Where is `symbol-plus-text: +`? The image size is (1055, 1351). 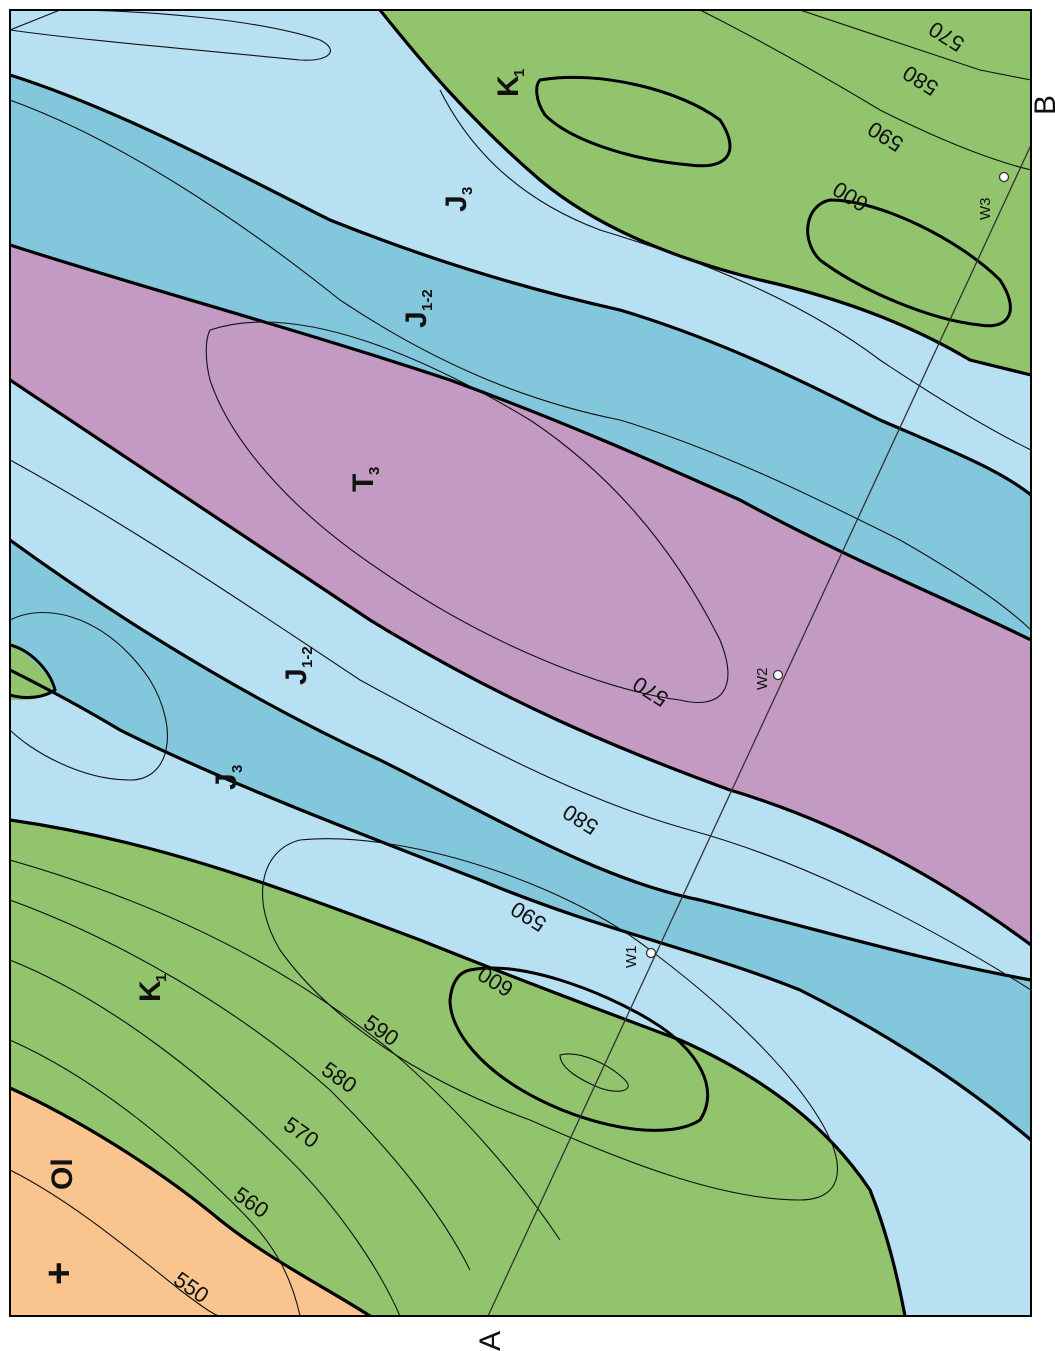 symbol-plus-text: + is located at coordinates (59, 1273).